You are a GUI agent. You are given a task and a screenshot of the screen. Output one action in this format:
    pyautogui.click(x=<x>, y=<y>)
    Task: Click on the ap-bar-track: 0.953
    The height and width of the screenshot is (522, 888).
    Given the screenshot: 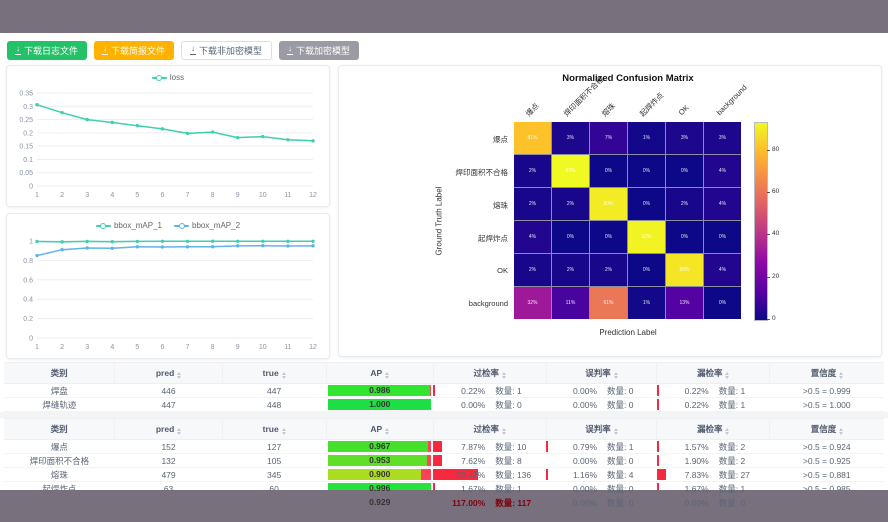 What is the action you would take?
    pyautogui.click(x=380, y=460)
    